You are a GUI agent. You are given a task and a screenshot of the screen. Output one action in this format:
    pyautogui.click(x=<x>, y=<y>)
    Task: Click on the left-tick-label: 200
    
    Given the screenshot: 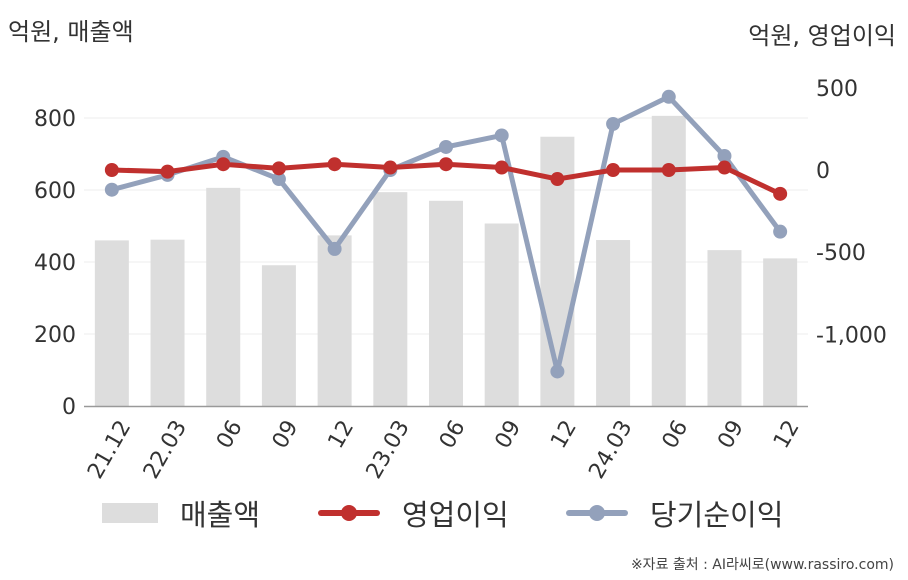 What is the action you would take?
    pyautogui.click(x=55, y=335)
    